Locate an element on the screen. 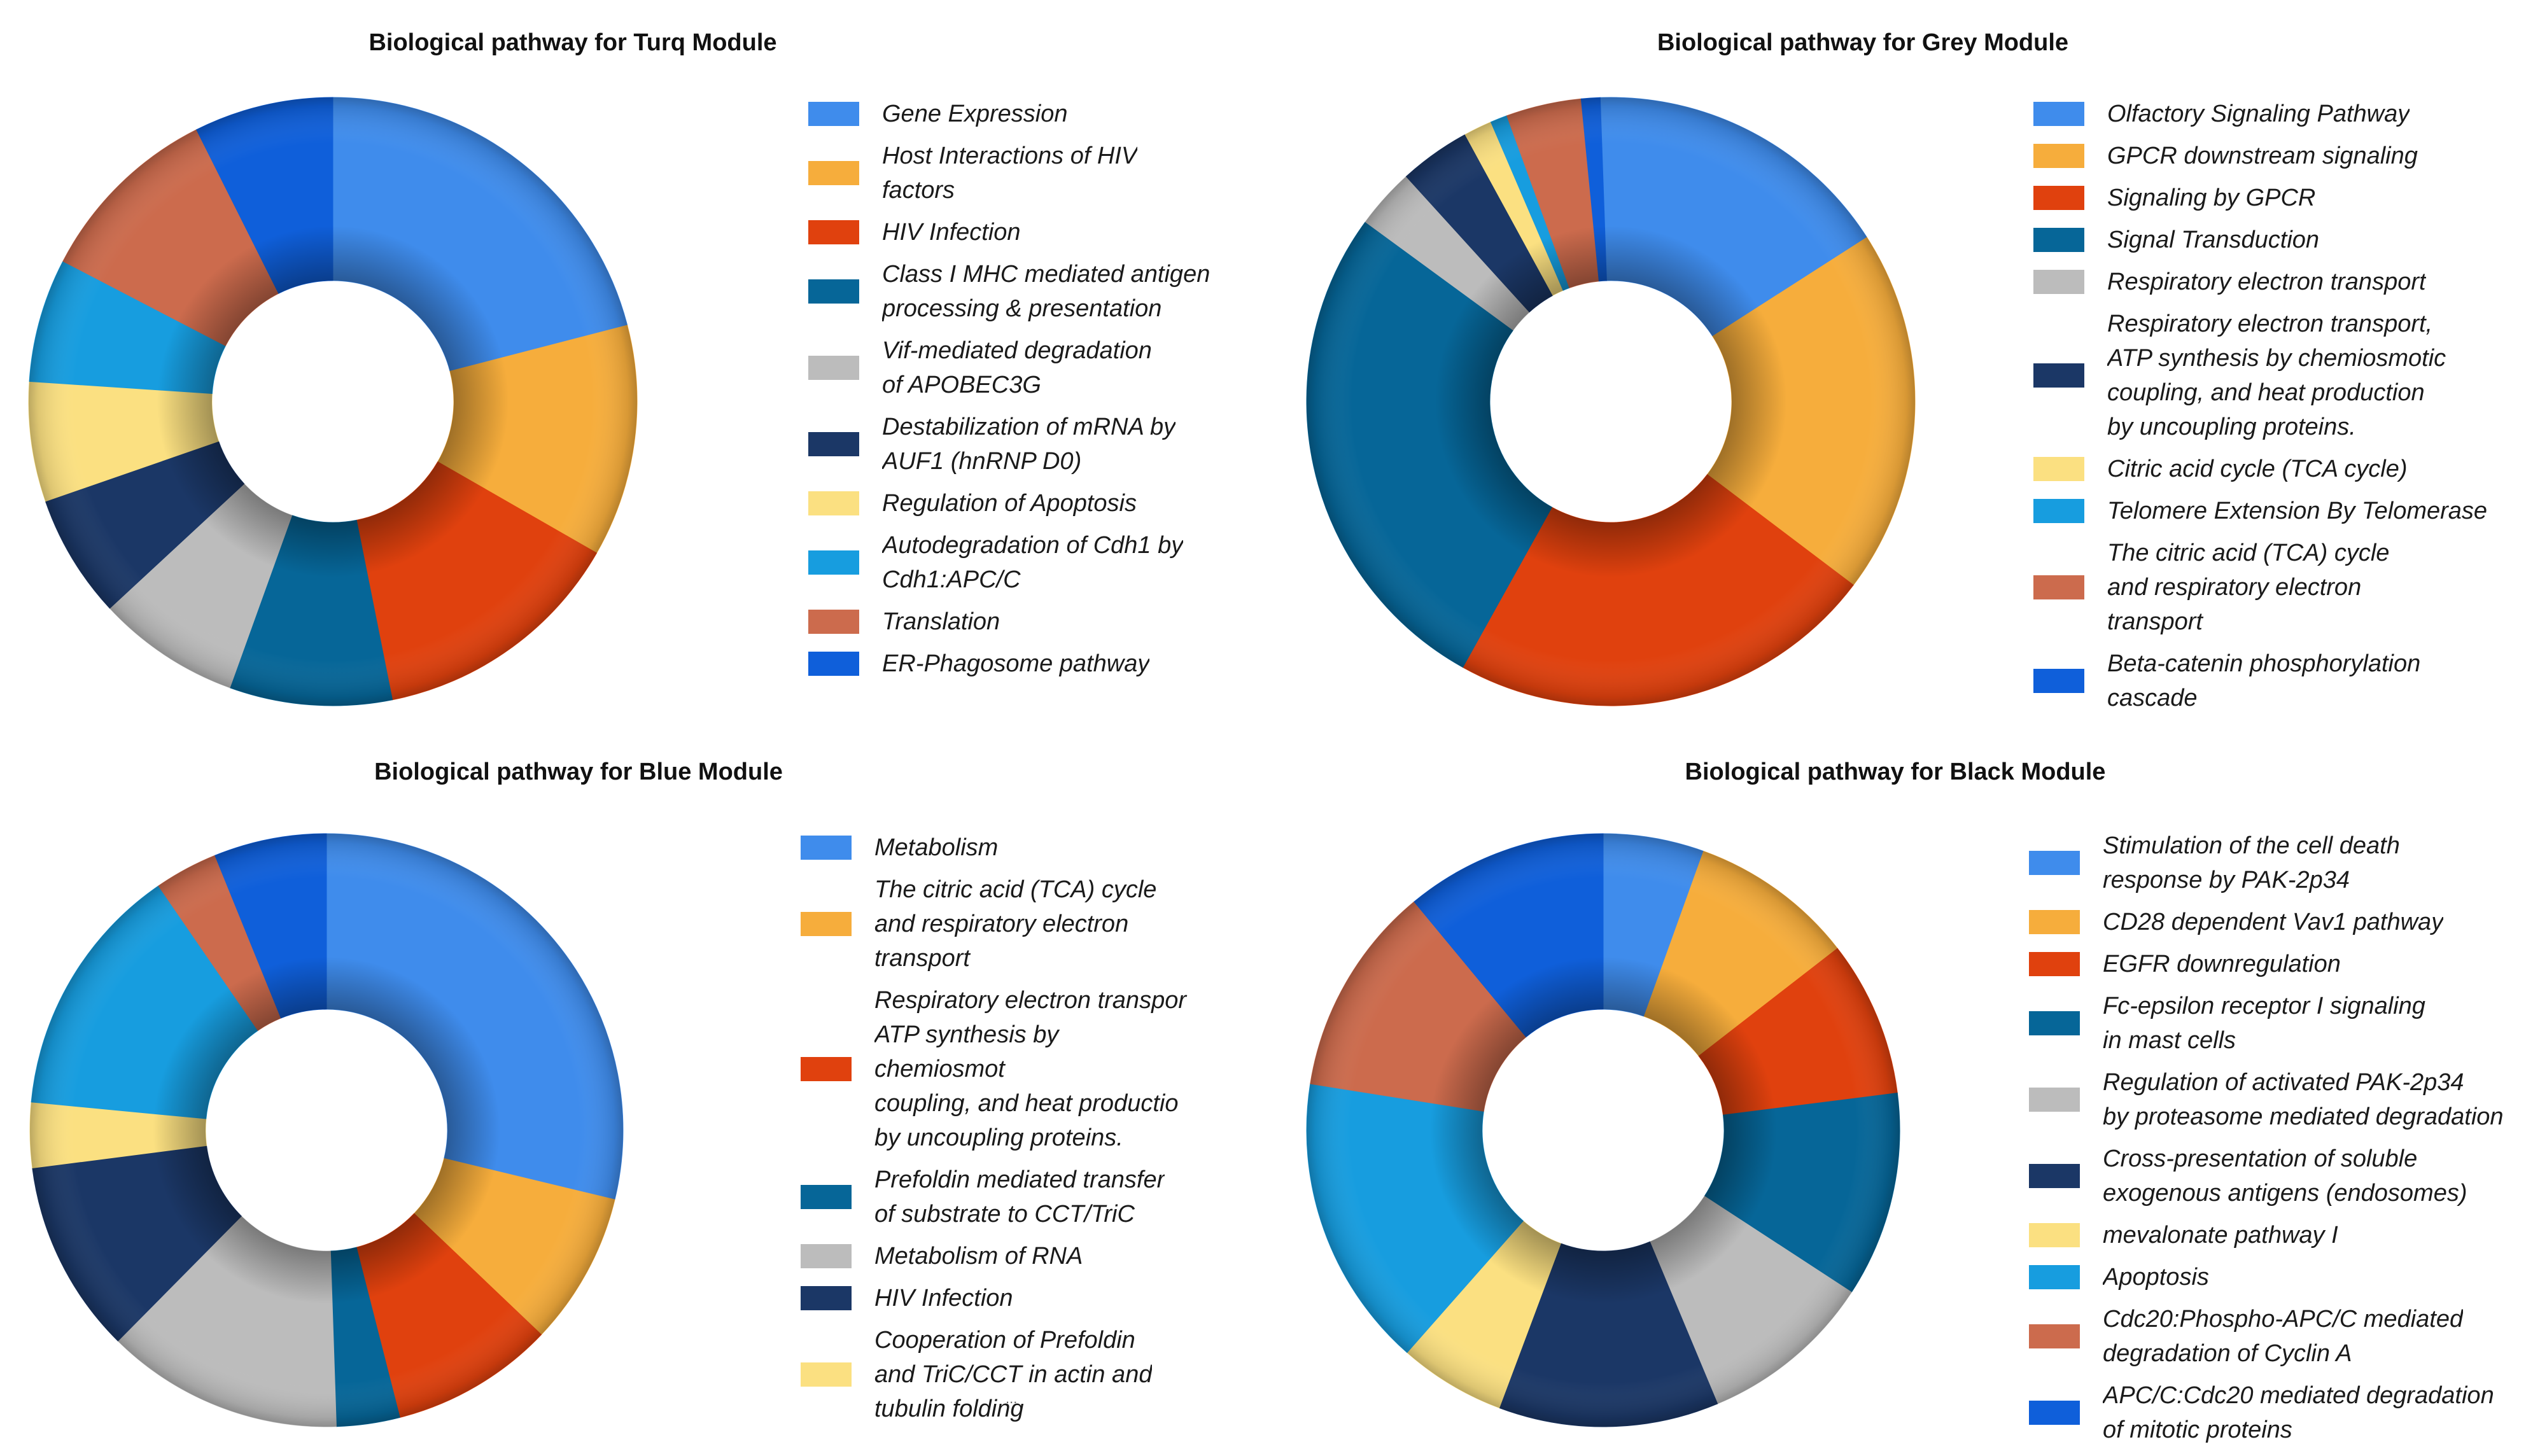 Image resolution: width=2533 pixels, height=1456 pixels. legend-item: Apoptosis is located at coordinates (2279, 1277).